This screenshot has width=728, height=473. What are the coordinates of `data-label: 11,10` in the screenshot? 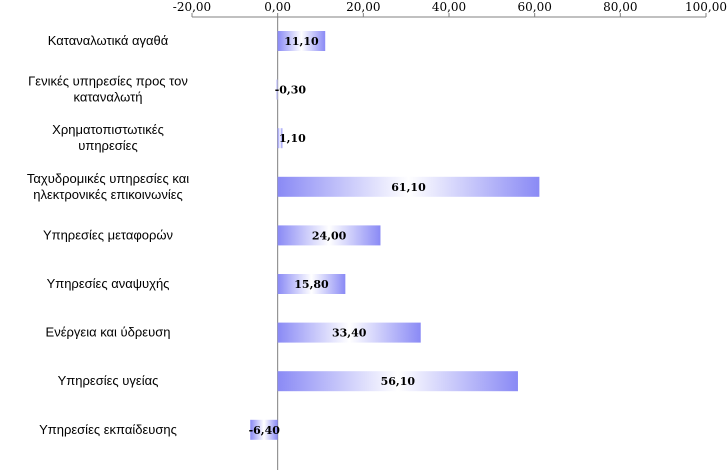 It's located at (301, 41).